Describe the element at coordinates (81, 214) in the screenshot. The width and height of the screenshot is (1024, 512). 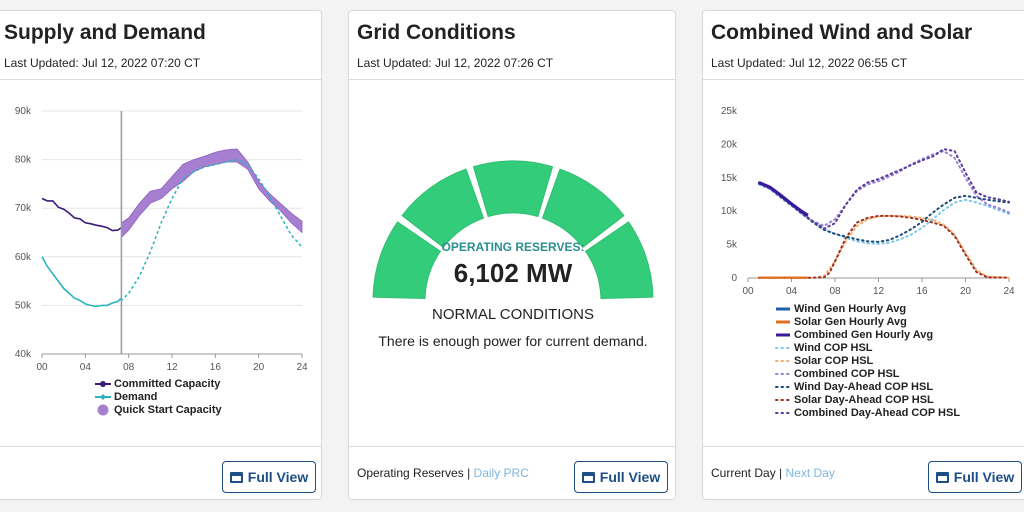
I see `committed-capacity-line` at that location.